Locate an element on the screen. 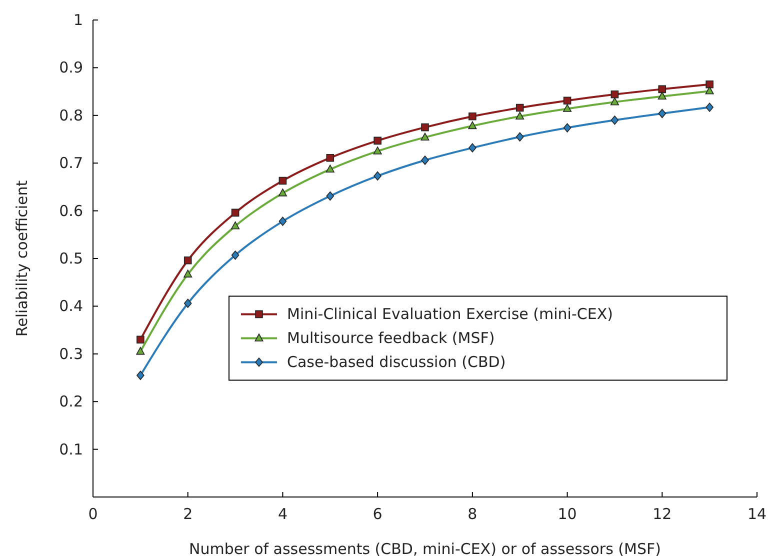  y-tick-label: 0.2 is located at coordinates (71, 401).